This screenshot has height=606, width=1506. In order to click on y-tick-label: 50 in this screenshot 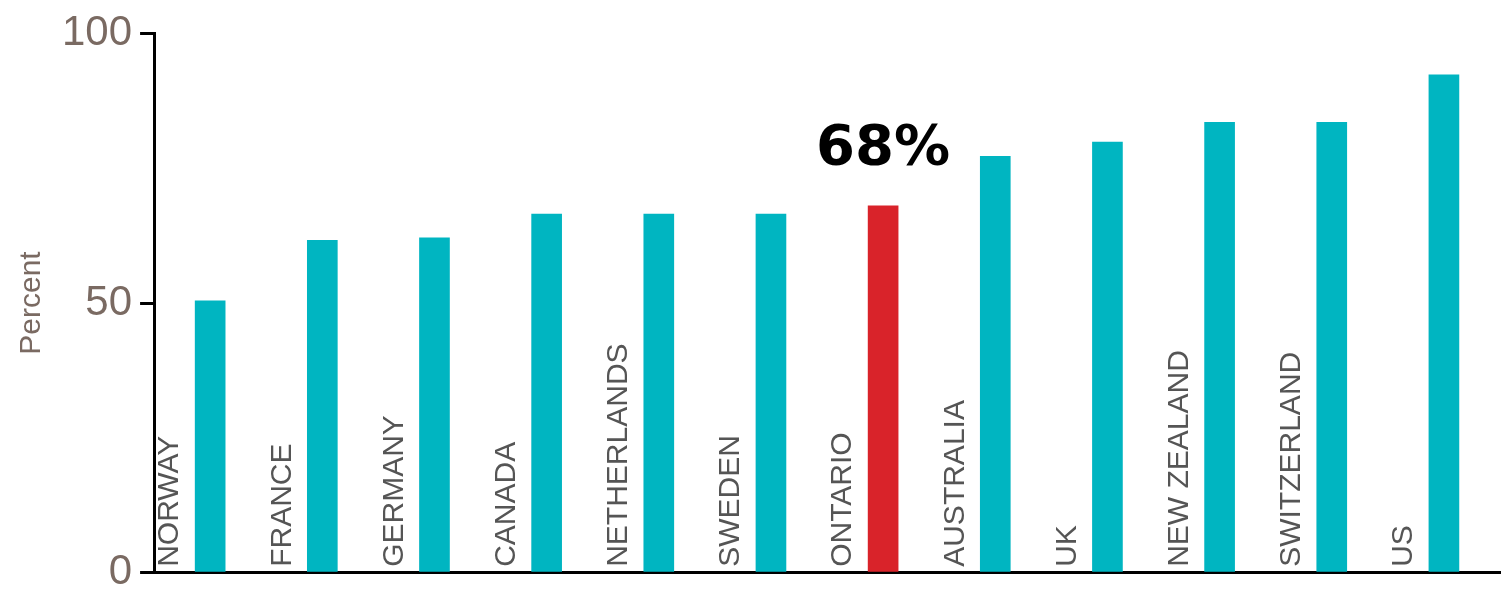, I will do `click(109, 300)`.